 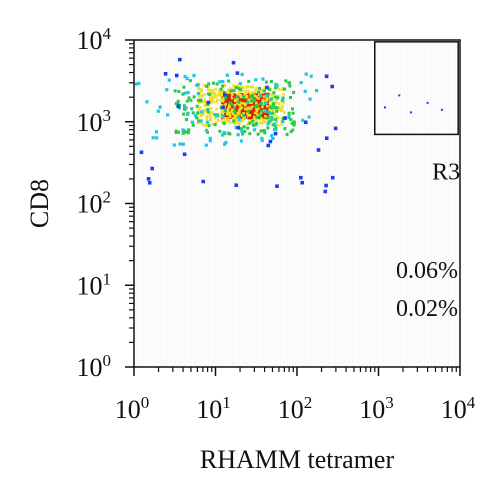 What do you see at coordinates (427, 102) in the screenshot?
I see `gate-event` at bounding box center [427, 102].